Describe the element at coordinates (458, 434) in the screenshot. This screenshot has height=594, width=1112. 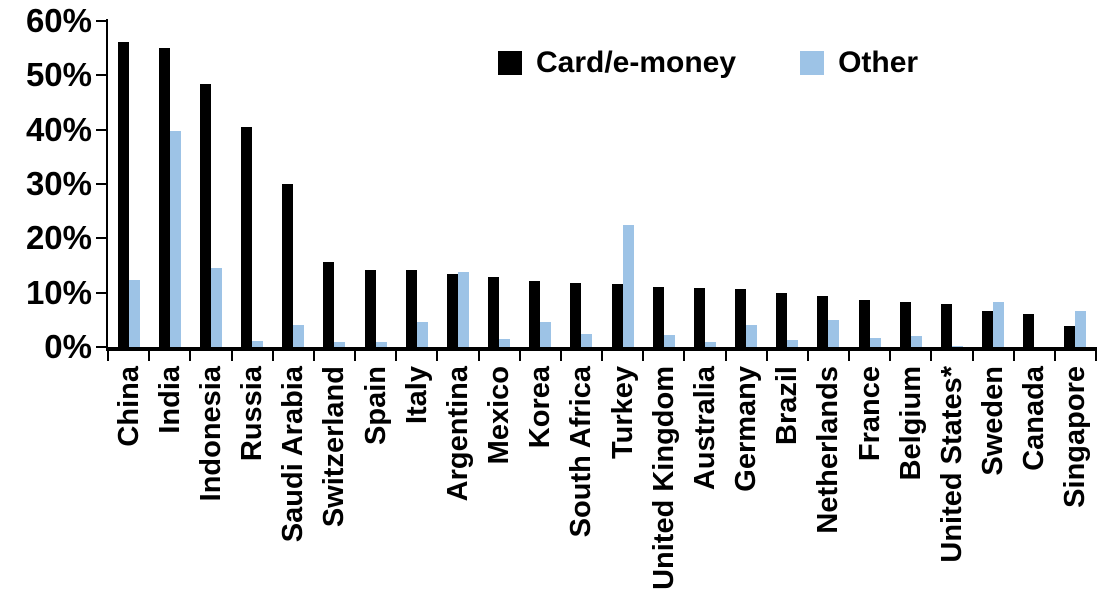
I see `x-axis-label: Argentina` at that location.